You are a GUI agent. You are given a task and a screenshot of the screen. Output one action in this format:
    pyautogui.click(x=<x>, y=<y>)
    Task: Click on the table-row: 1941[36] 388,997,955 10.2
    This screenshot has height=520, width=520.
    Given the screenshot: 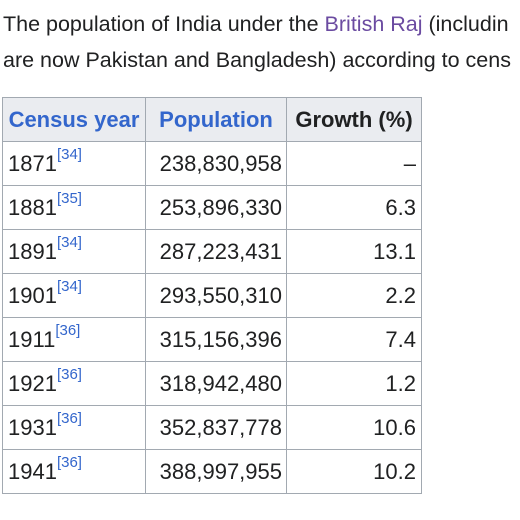 What is the action you would take?
    pyautogui.click(x=212, y=471)
    